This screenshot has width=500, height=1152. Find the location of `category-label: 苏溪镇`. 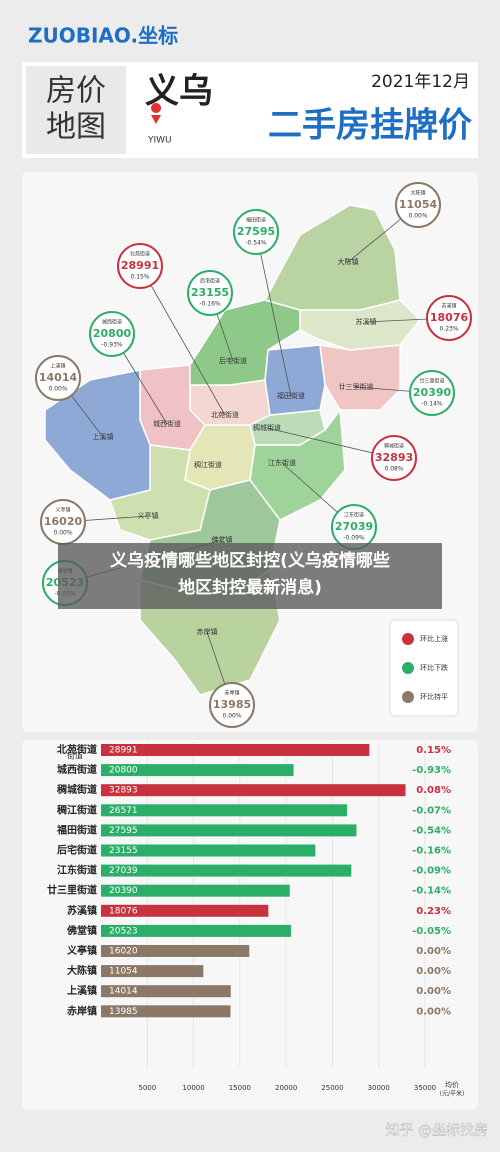

category-label: 苏溪镇 is located at coordinates (82, 910).